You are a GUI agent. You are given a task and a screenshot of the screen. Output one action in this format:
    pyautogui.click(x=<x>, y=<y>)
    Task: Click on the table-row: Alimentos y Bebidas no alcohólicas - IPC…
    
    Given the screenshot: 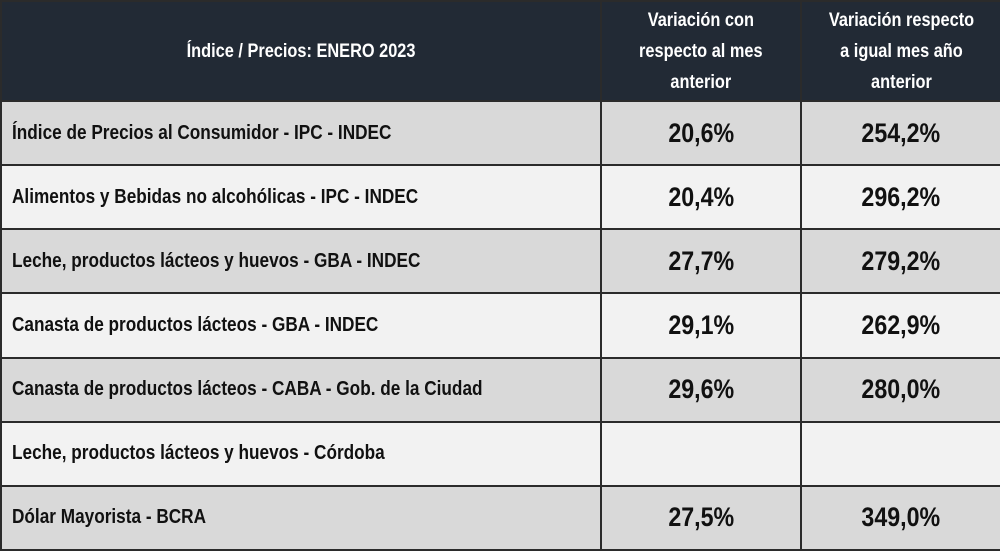 What is the action you would take?
    pyautogui.click(x=500, y=197)
    